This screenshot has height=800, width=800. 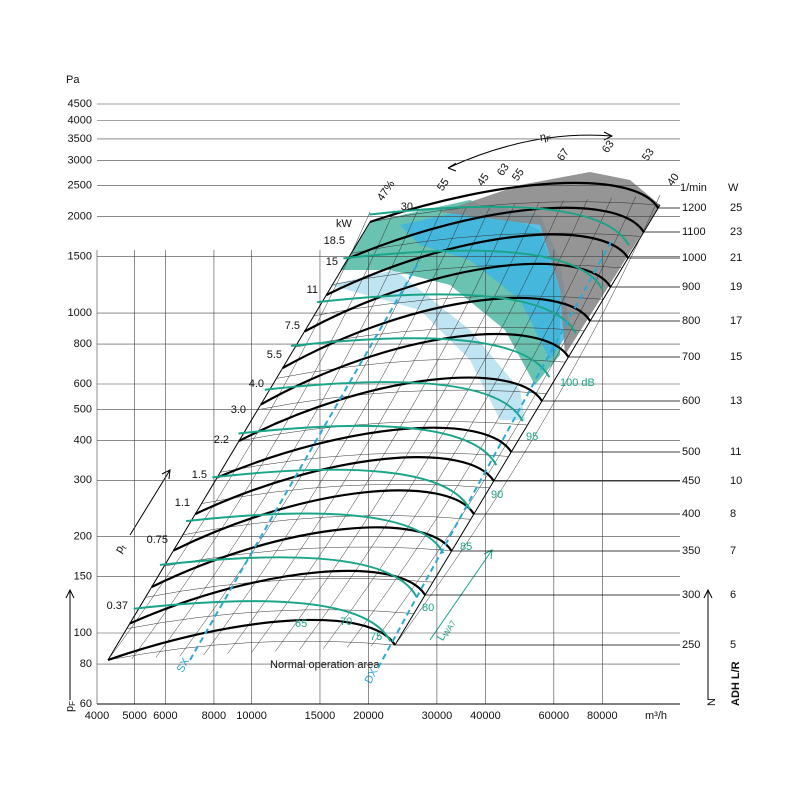 What do you see at coordinates (83, 480) in the screenshot?
I see `y-tick-label: 300` at bounding box center [83, 480].